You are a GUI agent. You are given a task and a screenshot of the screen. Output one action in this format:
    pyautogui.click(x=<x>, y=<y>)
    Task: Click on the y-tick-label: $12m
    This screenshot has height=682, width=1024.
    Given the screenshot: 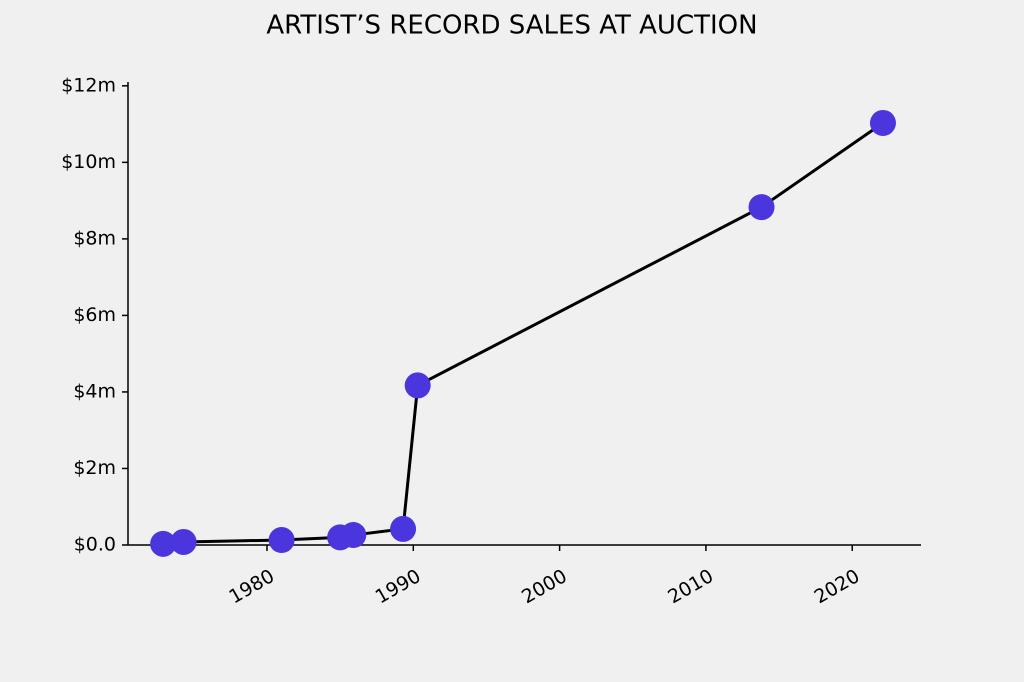 What is the action you would take?
    pyautogui.click(x=88, y=85)
    